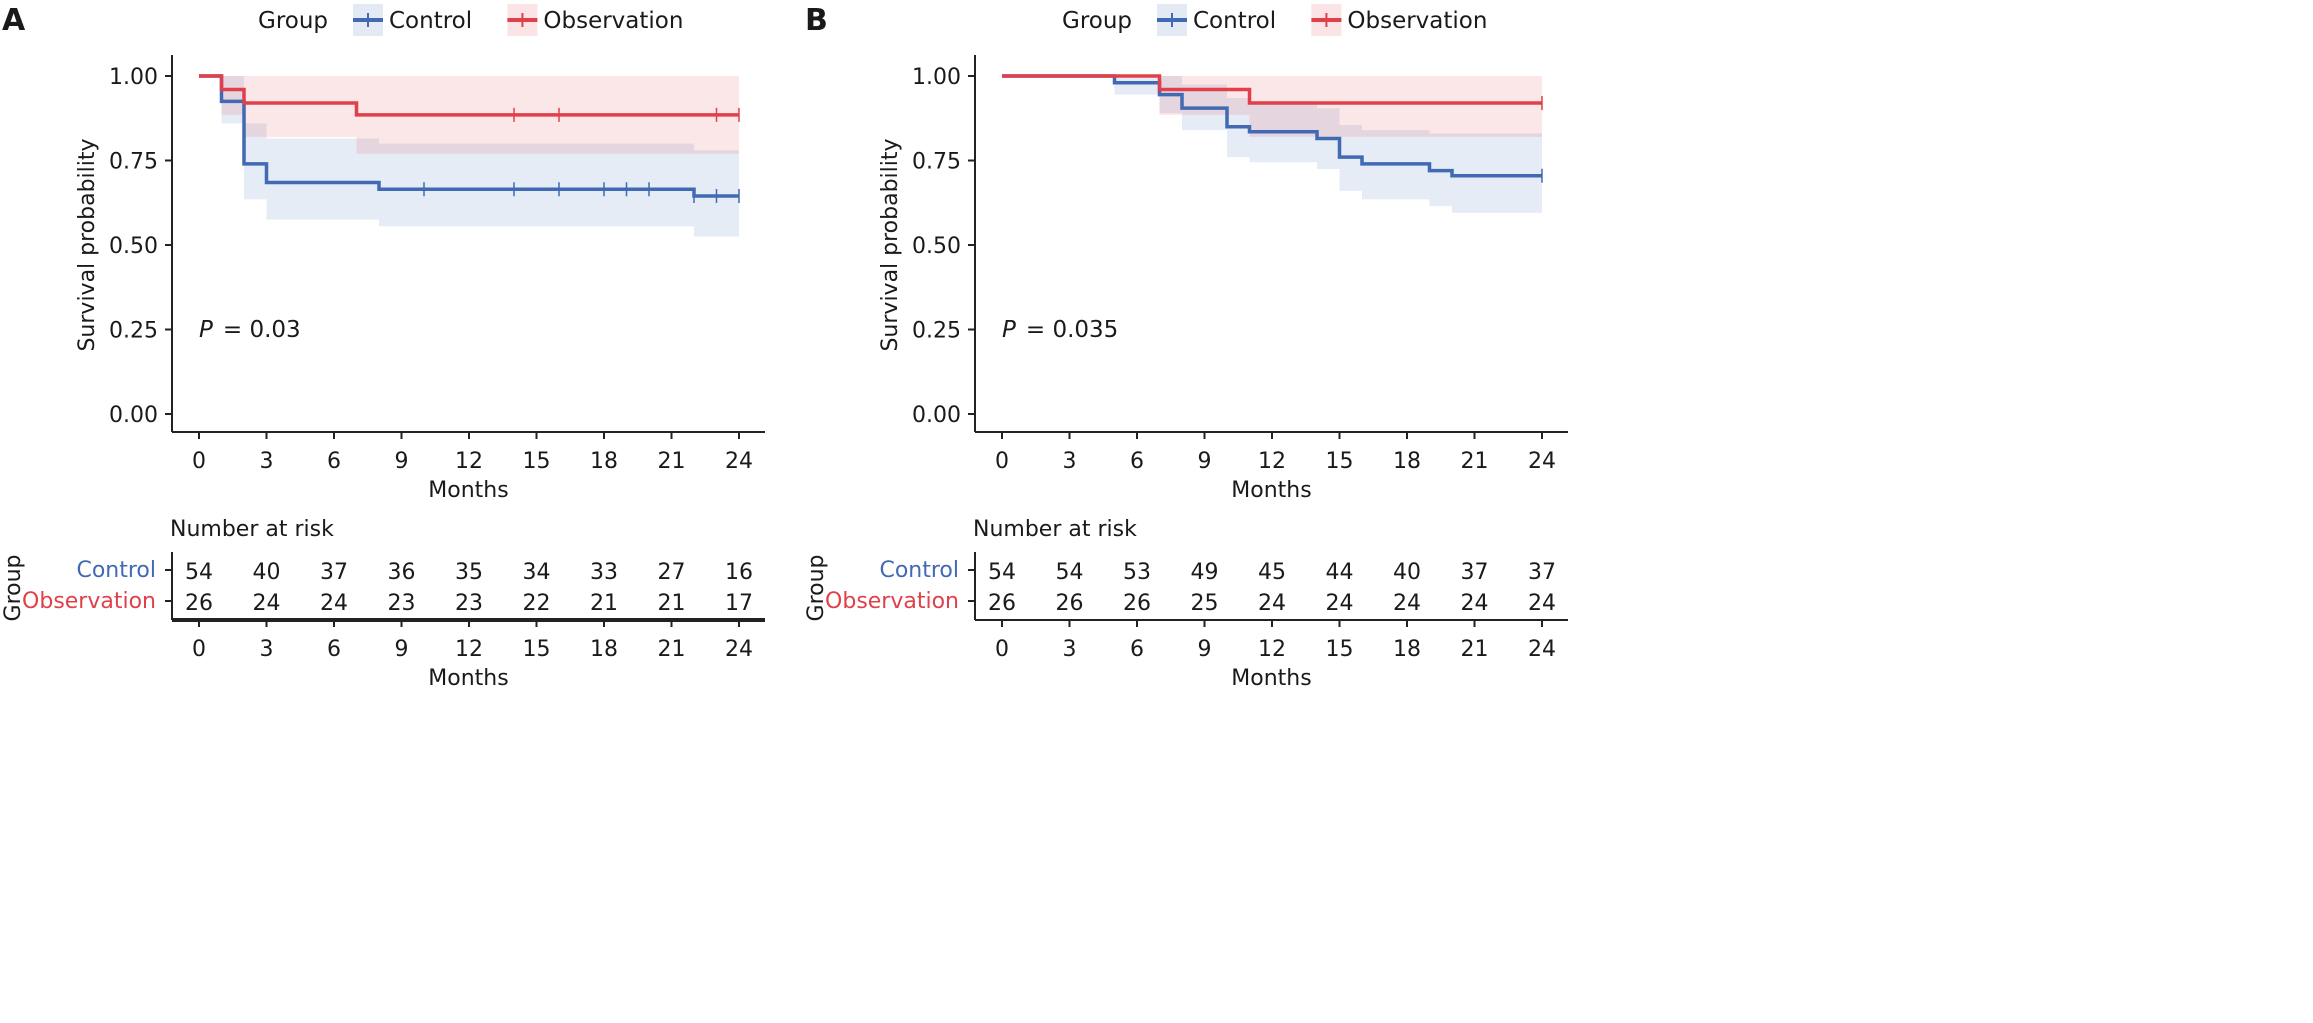  I want to click on risk-count: 36, so click(402, 572).